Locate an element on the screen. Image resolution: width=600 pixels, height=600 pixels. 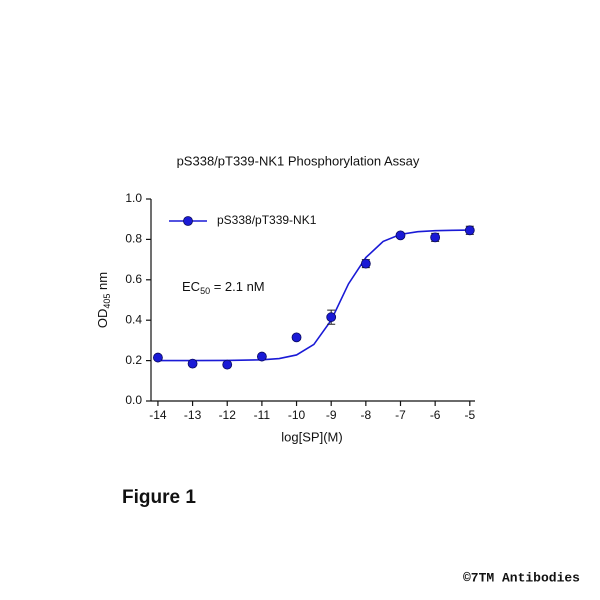
x-tick-label: -13 is located at coordinates (193, 415).